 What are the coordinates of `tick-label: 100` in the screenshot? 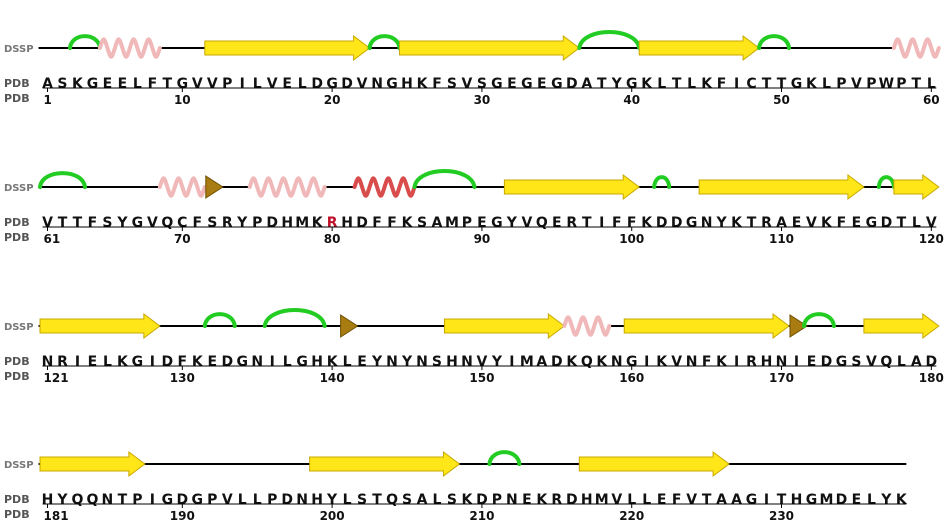 It's located at (631, 239).